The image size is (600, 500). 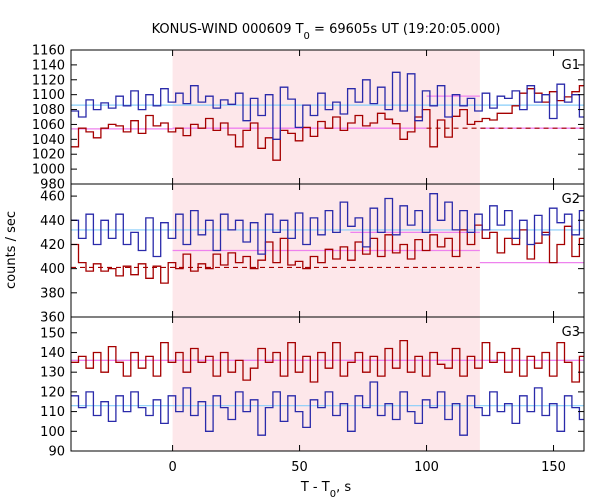 What do you see at coordinates (327, 105) in the screenshot?
I see `series-blue-g1` at bounding box center [327, 105].